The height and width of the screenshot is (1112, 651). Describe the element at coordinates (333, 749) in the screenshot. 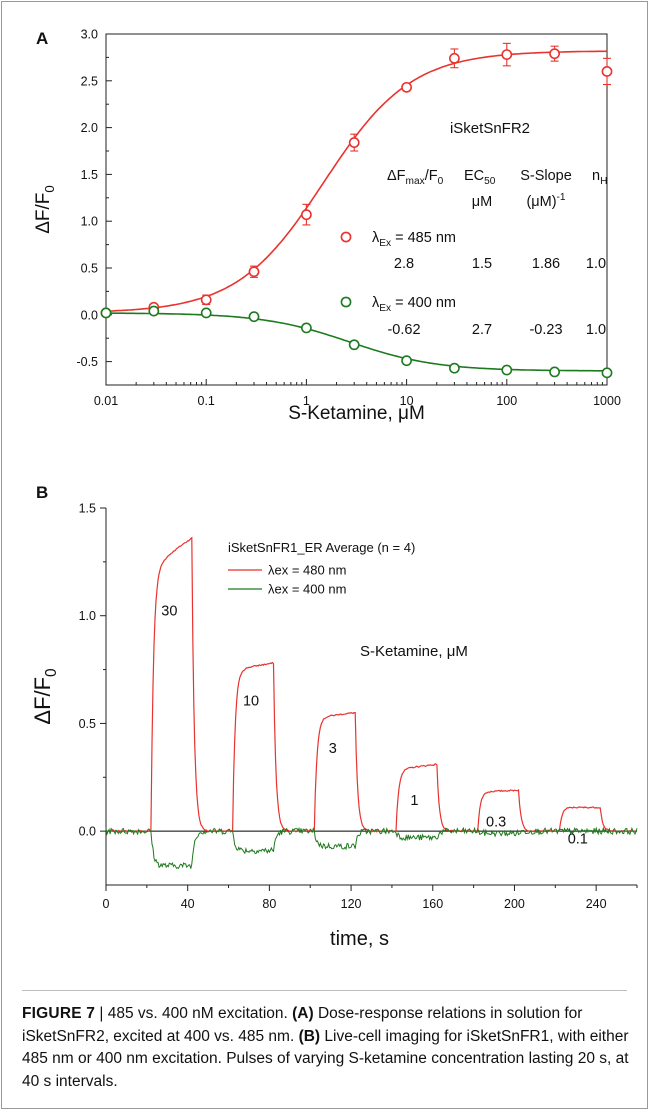

I see `panel-b-pulse-label: 3` at that location.